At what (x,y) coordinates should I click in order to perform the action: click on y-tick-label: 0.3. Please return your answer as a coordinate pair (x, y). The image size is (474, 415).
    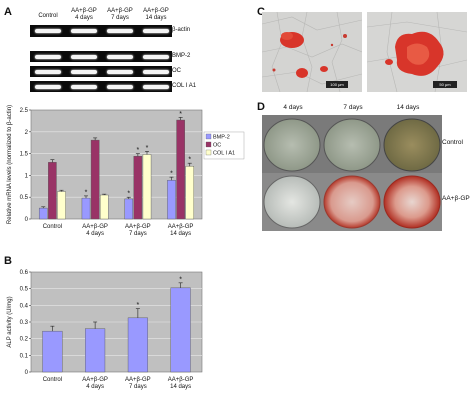
    Looking at the image, I should click on (24, 323).